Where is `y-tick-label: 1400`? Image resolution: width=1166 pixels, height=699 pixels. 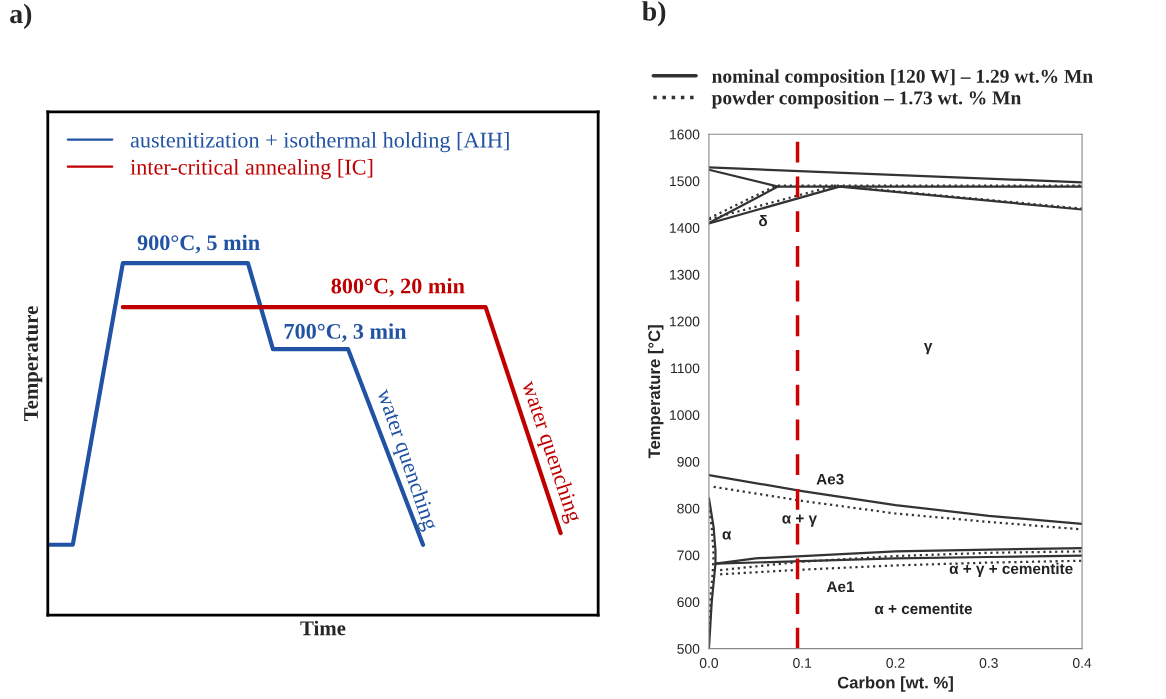 y-tick-label: 1400 is located at coordinates (685, 228).